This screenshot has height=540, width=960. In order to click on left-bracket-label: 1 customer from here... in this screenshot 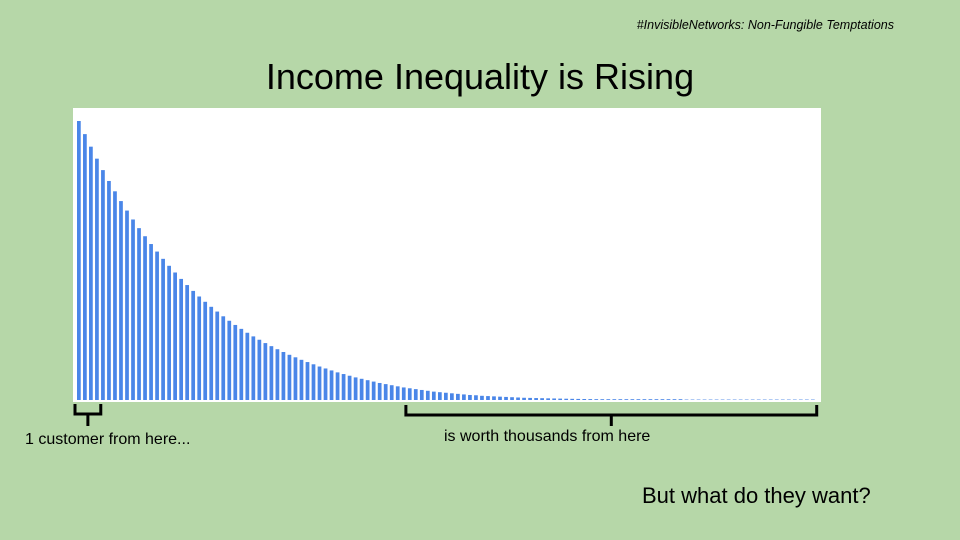, I will do `click(108, 439)`.